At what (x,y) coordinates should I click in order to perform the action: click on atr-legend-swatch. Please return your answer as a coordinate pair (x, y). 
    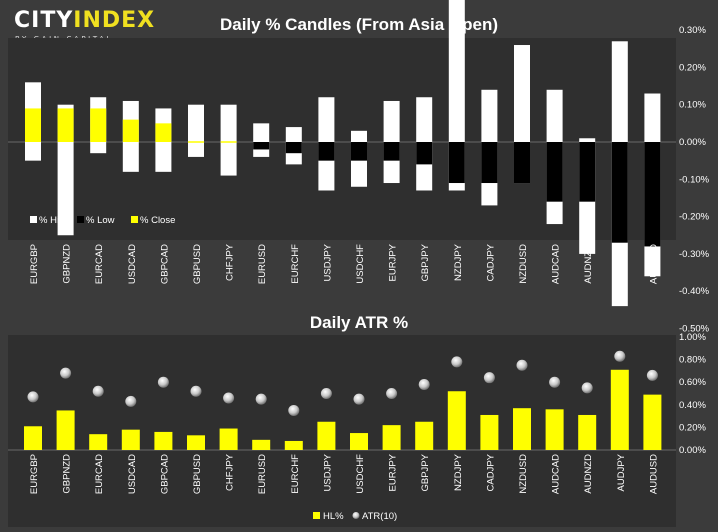
    Looking at the image, I should click on (316, 515).